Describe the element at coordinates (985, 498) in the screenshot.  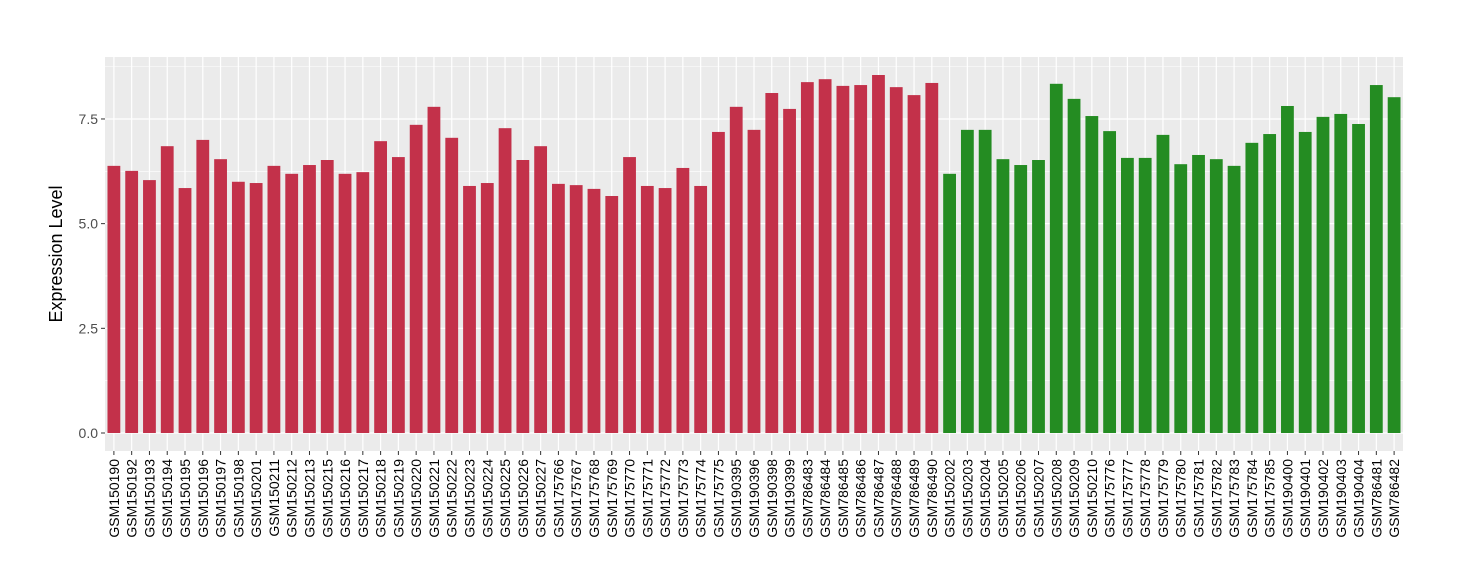
I see `x-tick-label: GSM150204` at that location.